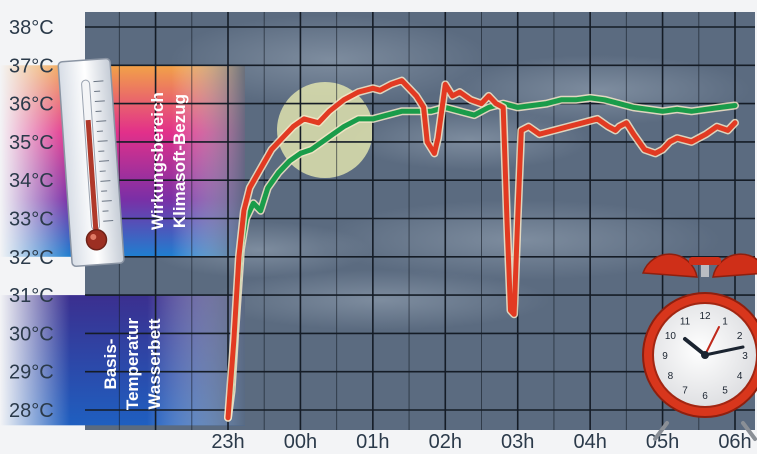  What do you see at coordinates (31, 334) in the screenshot?
I see `y-tick-label: 30°C` at bounding box center [31, 334].